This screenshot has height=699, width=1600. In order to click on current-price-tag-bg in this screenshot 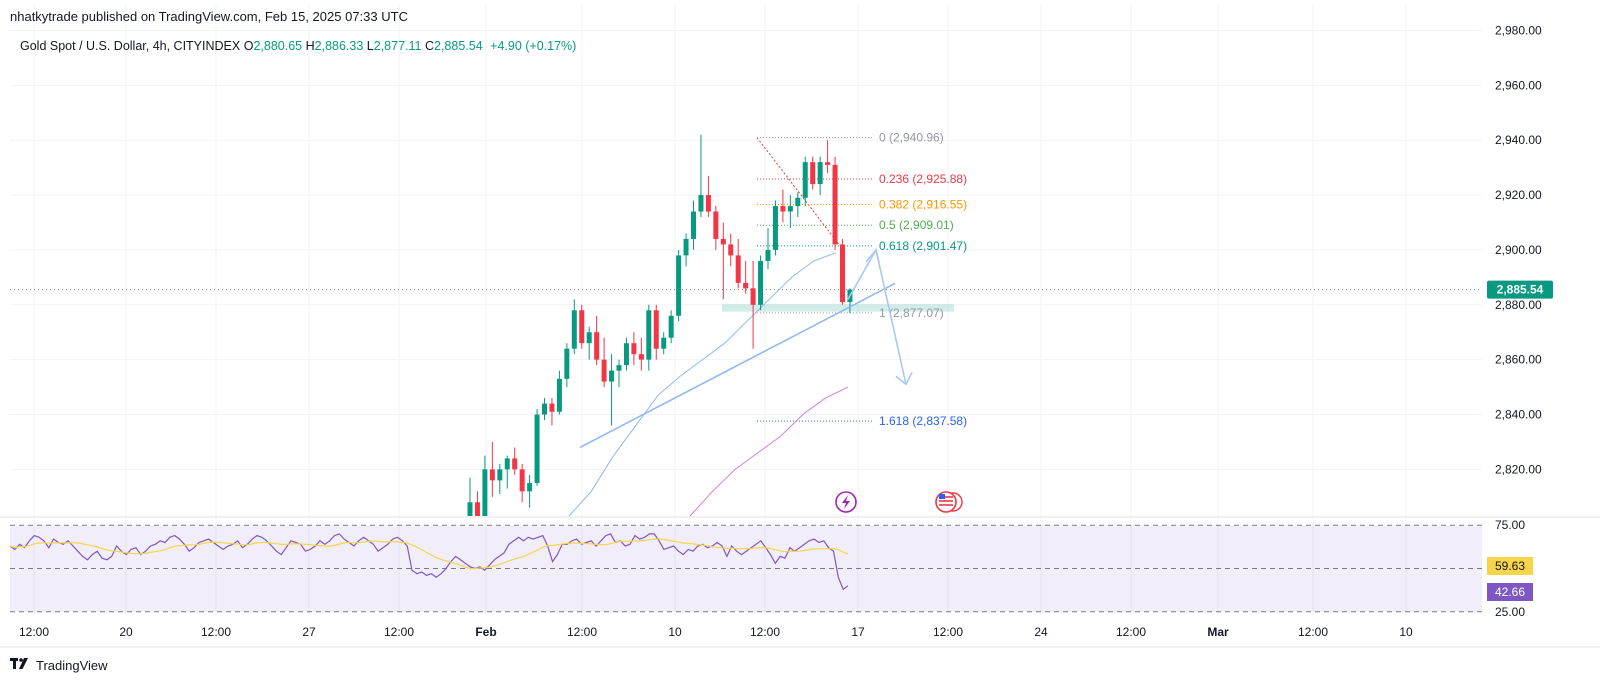, I will do `click(1520, 289)`.